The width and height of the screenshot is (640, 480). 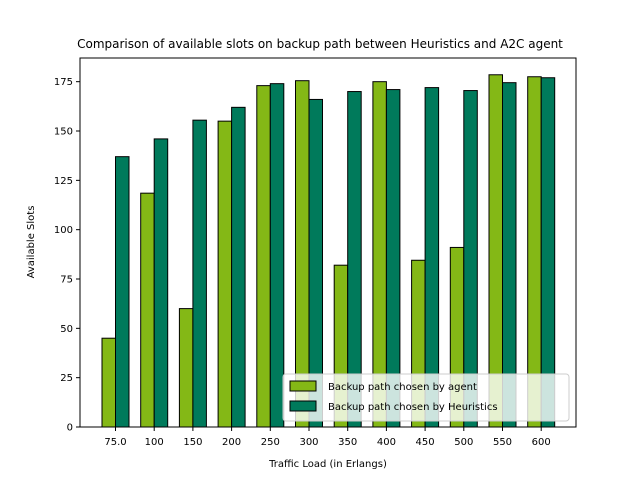 I want to click on y-tick-label: 125, so click(x=63, y=181).